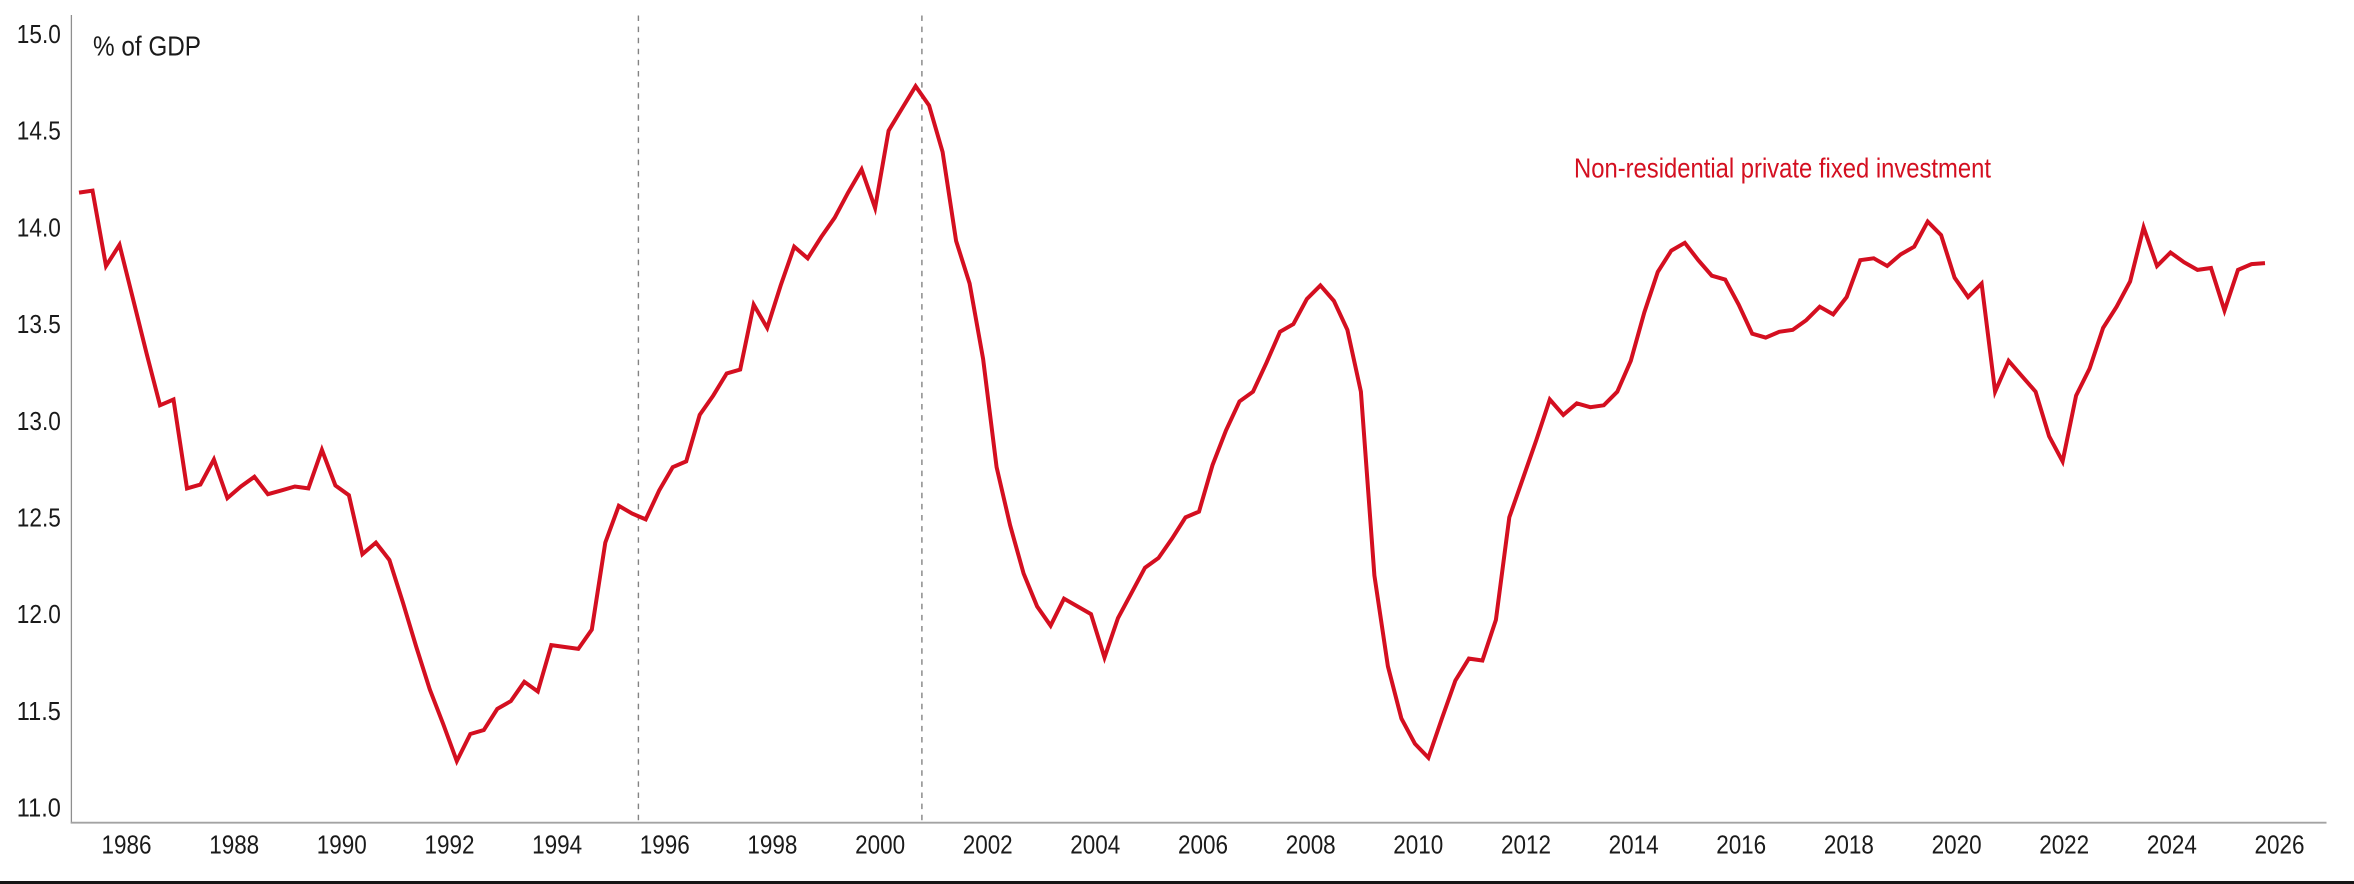 The image size is (2354, 884). What do you see at coordinates (2064, 844) in the screenshot?
I see `svg-text: 2022` at bounding box center [2064, 844].